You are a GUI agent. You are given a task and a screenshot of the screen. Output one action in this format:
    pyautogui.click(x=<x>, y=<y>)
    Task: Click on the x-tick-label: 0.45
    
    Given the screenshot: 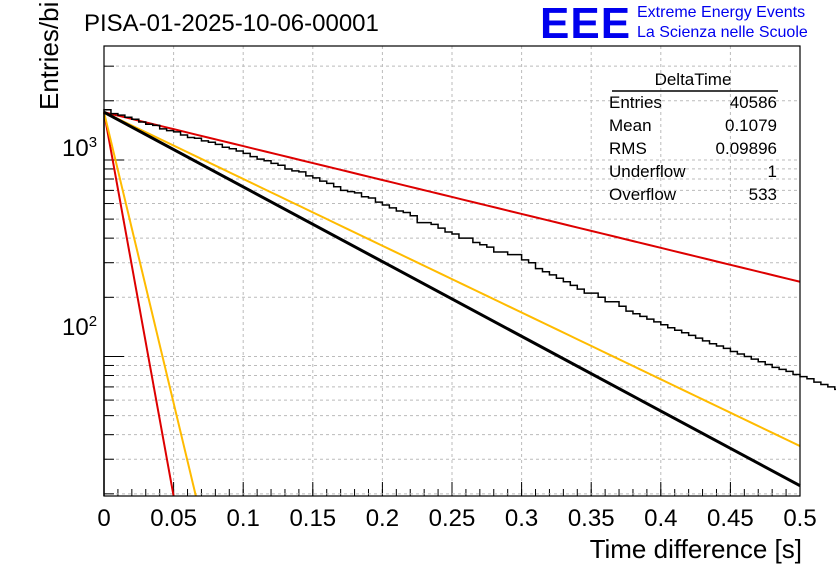 What is the action you would take?
    pyautogui.click(x=730, y=518)
    